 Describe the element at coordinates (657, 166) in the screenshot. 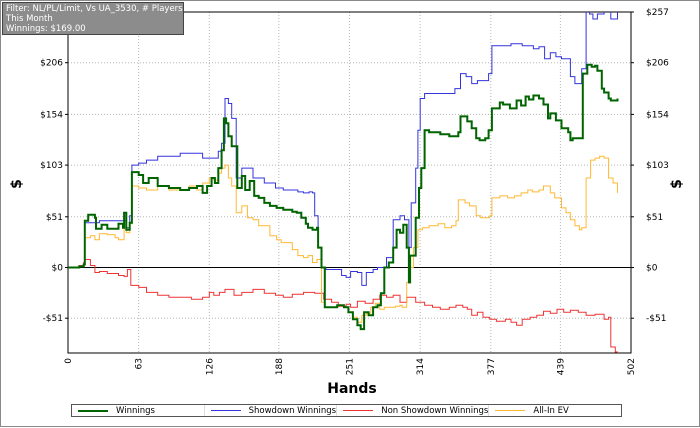

I see `y-tick-label-right: $103` at that location.